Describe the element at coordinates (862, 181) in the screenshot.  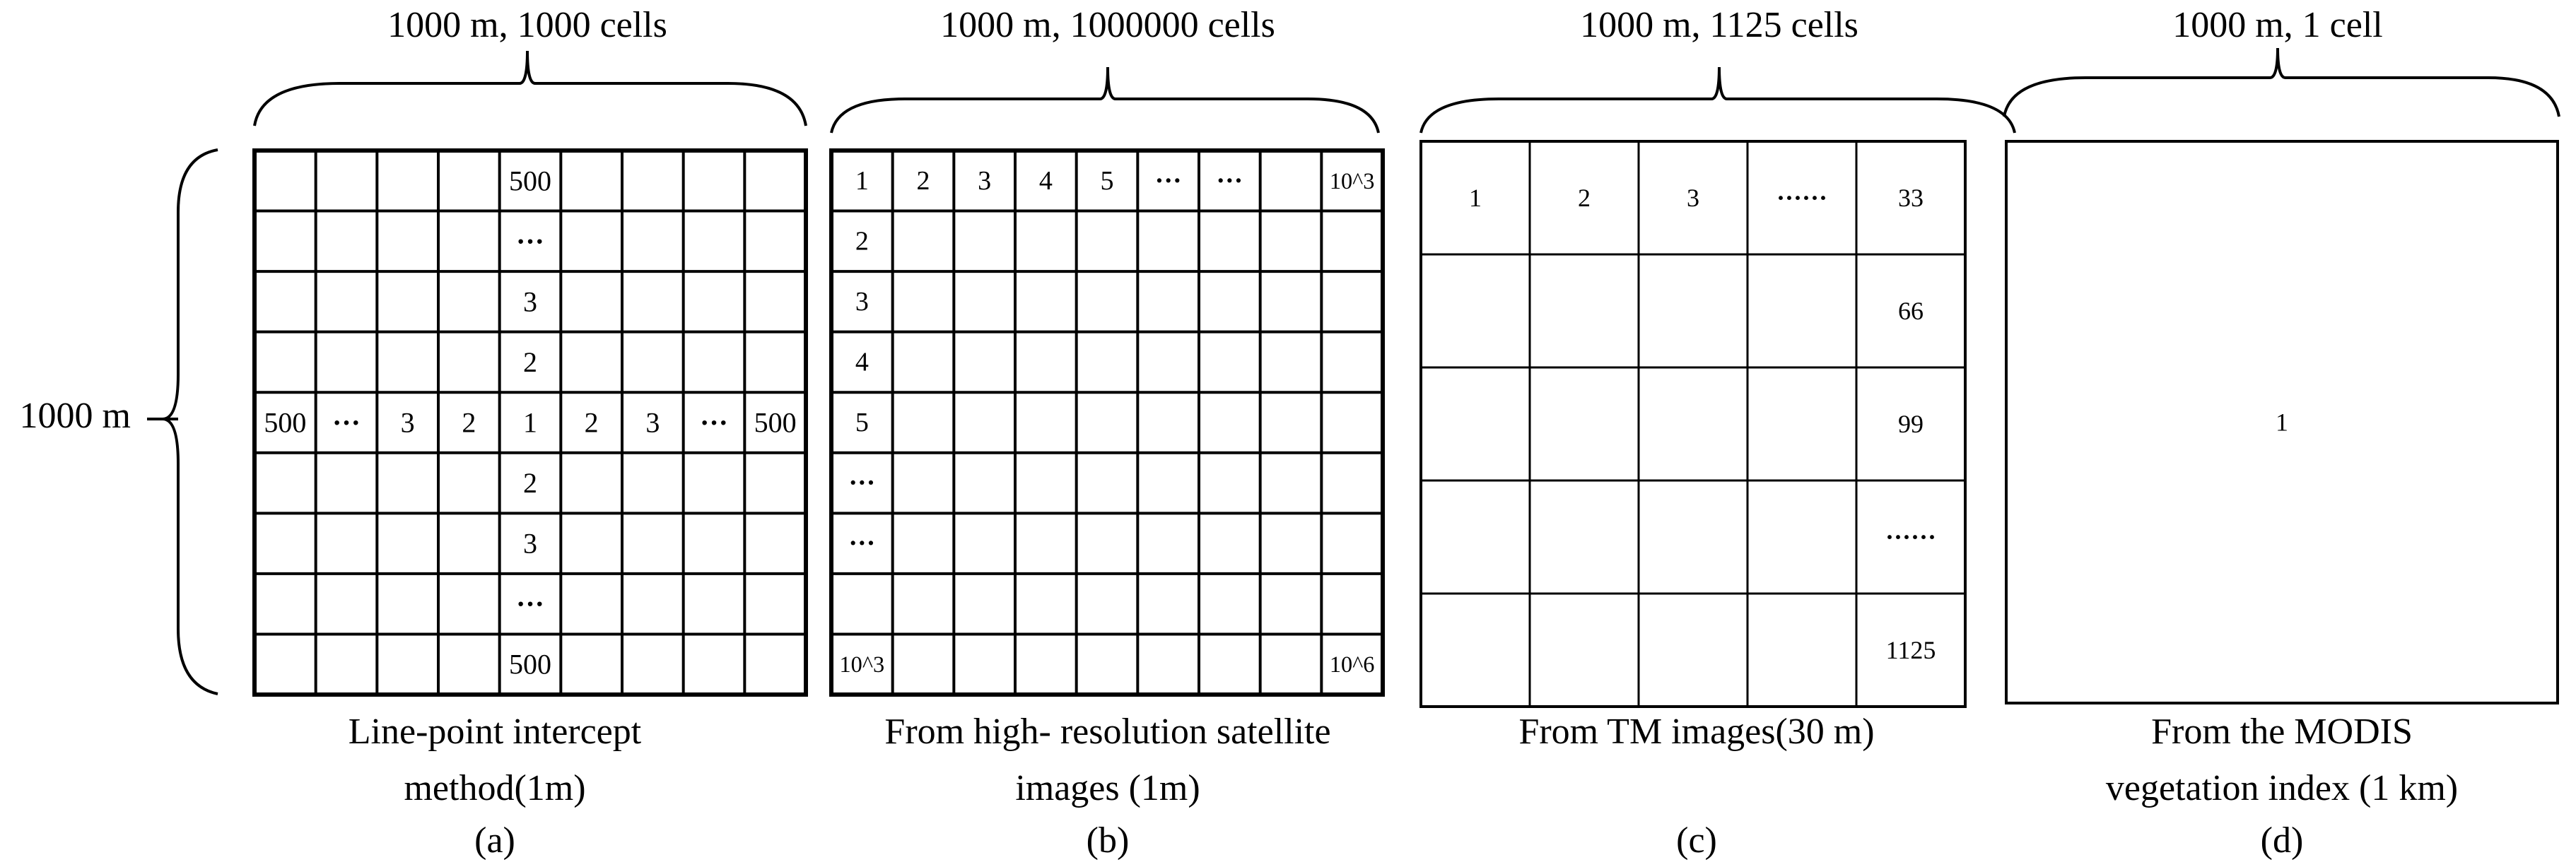
I see `panel-b-cell-label: 1` at that location.